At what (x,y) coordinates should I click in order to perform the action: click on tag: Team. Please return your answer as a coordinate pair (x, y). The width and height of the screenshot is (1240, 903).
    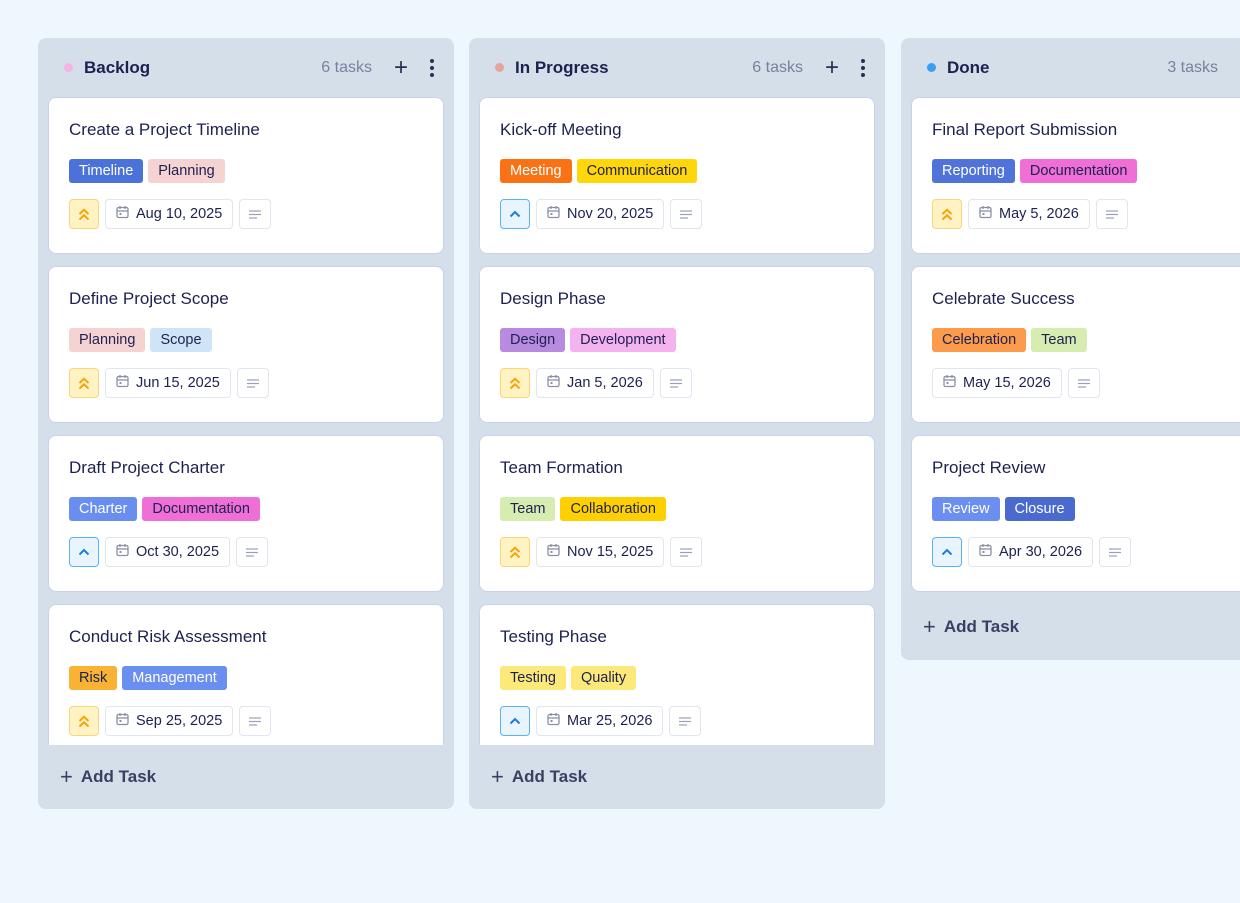
    Looking at the image, I should click on (528, 509).